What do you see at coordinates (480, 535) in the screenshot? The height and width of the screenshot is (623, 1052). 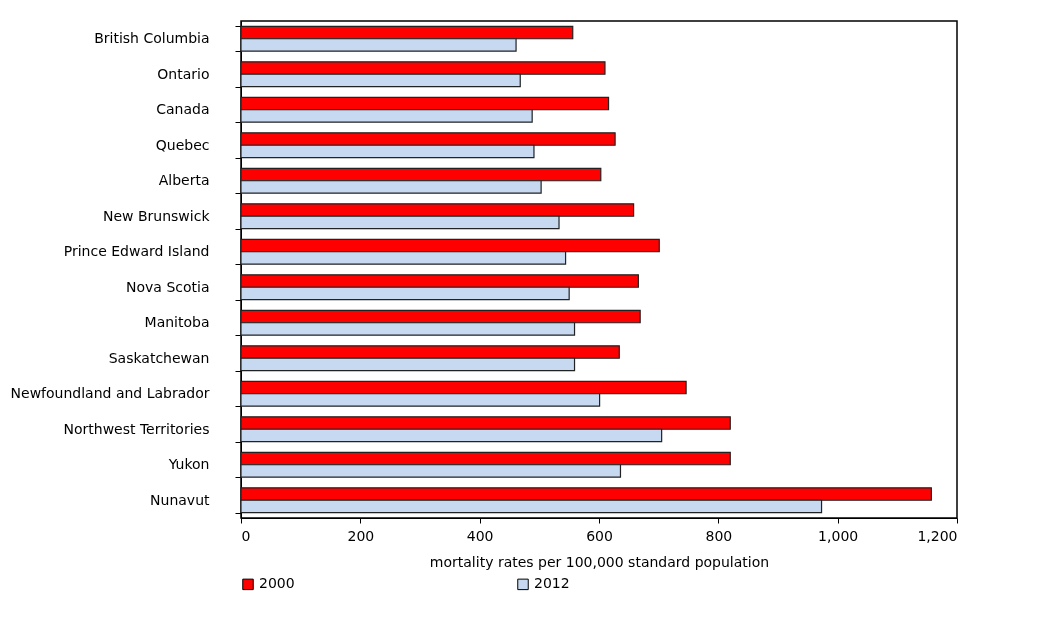 I see `x-tick-label: 400` at bounding box center [480, 535].